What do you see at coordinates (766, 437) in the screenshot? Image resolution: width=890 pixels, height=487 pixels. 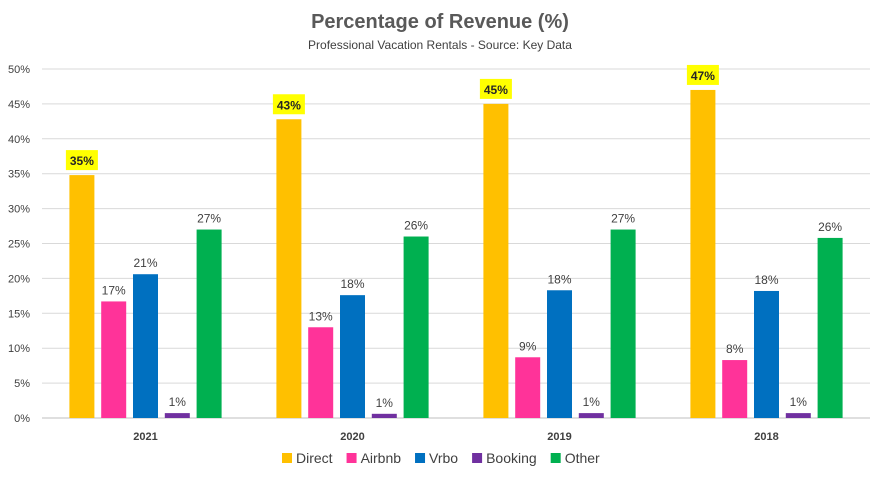 I see `x-tick-label: 2018` at bounding box center [766, 437].